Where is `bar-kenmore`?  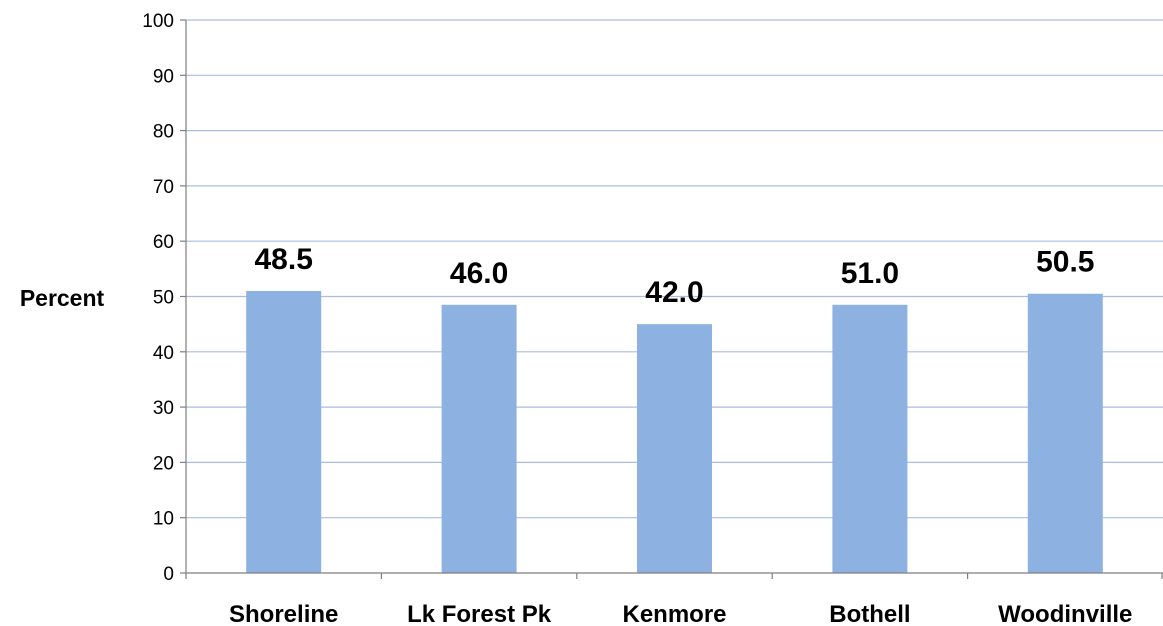
bar-kenmore is located at coordinates (674, 448).